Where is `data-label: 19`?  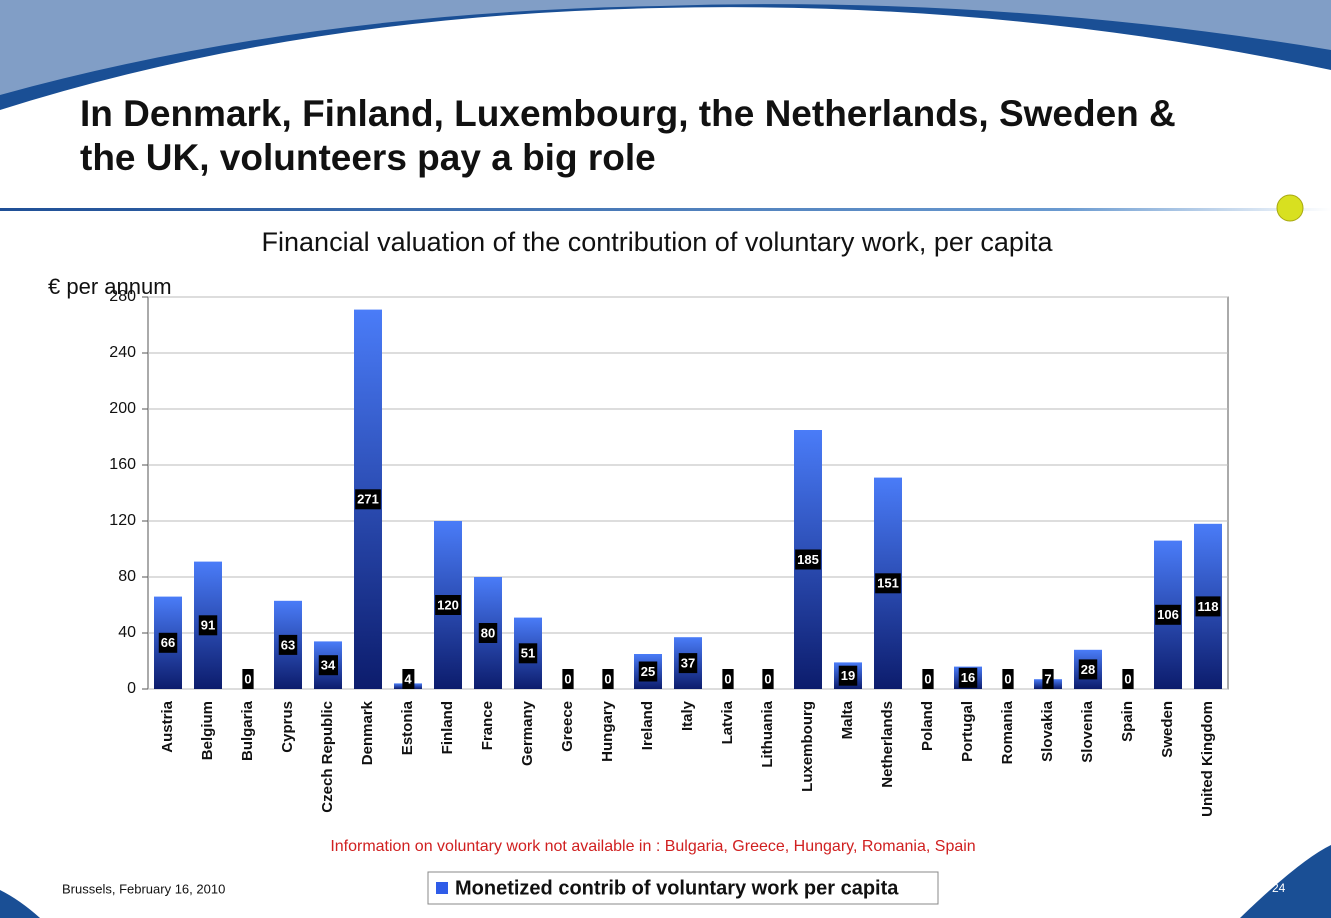
data-label: 19 is located at coordinates (848, 675).